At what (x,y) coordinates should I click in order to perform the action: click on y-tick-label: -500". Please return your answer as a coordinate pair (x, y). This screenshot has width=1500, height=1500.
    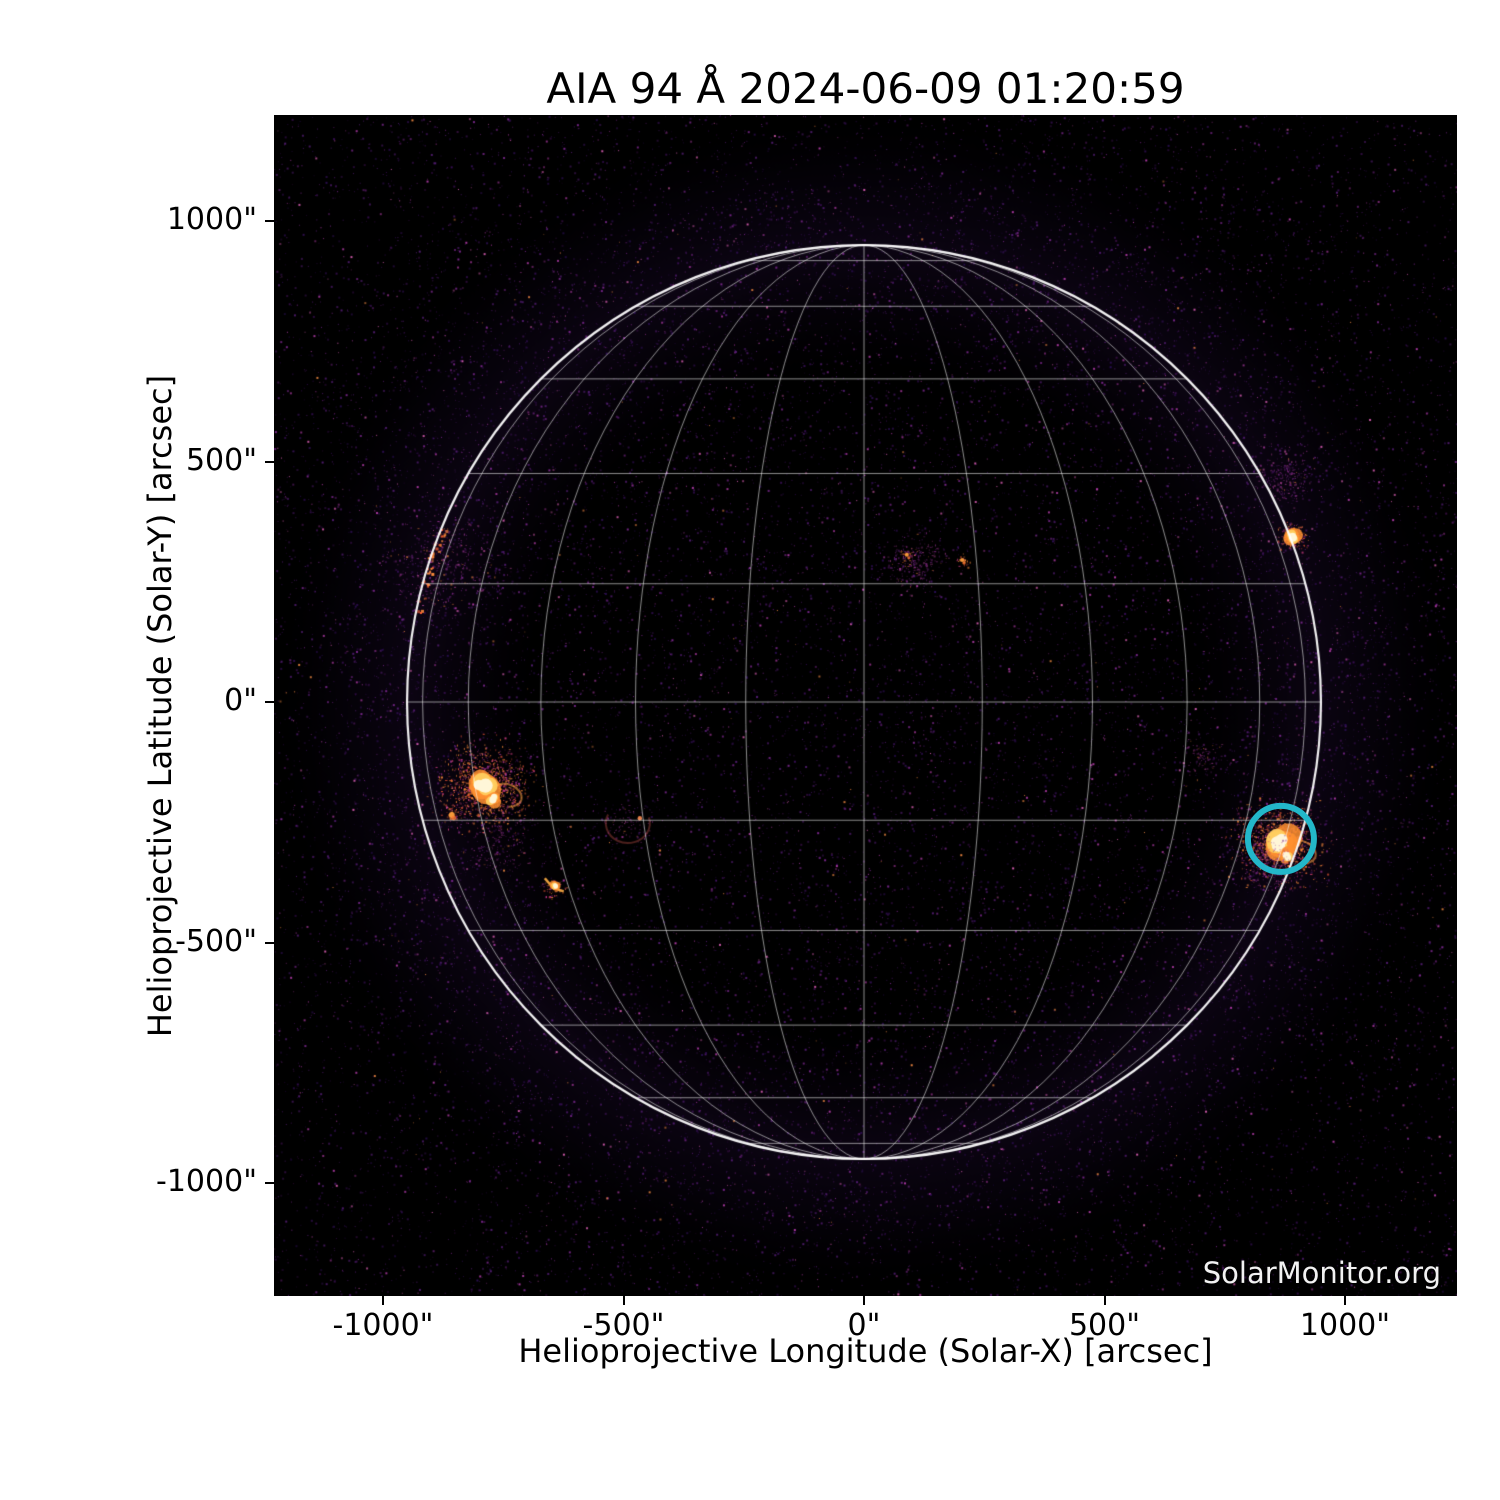
    Looking at the image, I should click on (216, 941).